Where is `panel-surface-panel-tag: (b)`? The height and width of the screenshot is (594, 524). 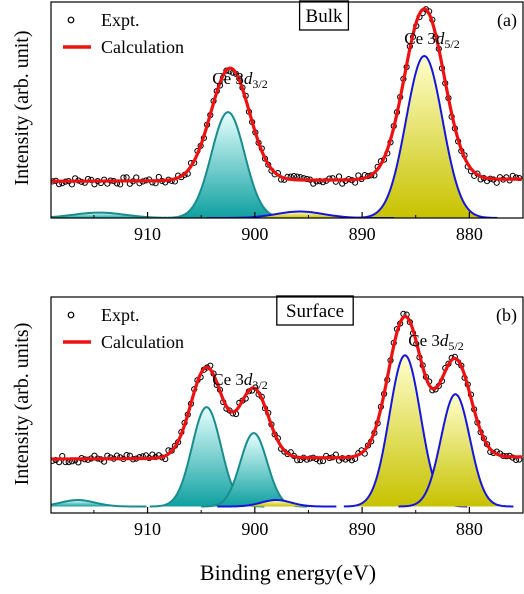
panel-surface-panel-tag: (b) is located at coordinates (506, 315).